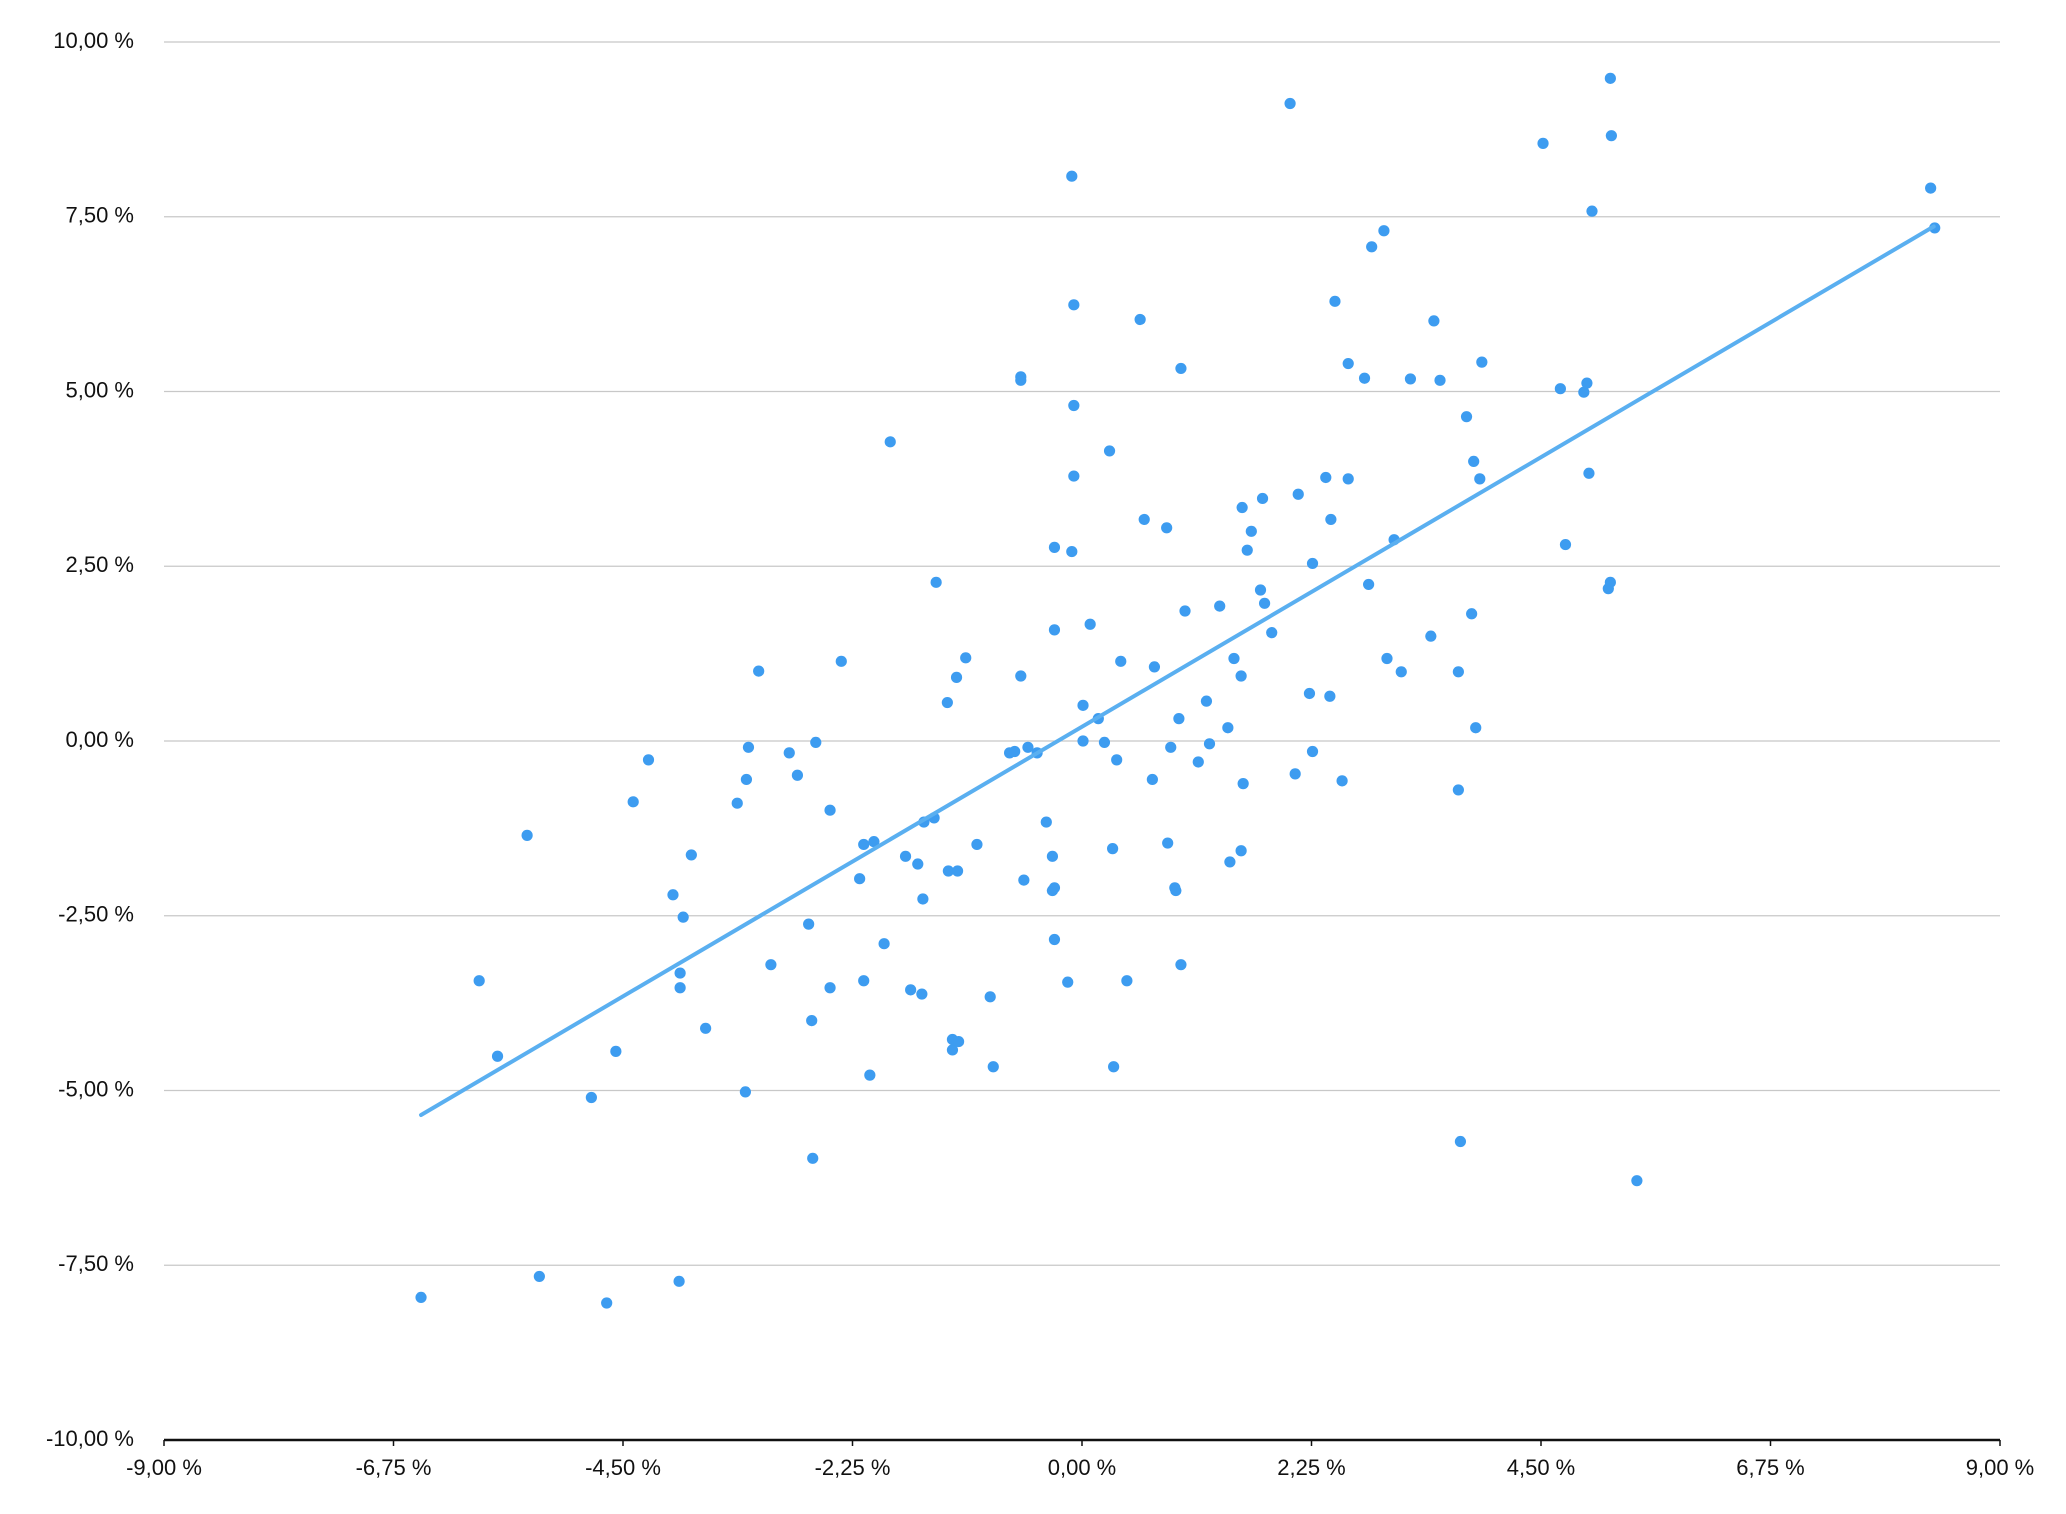 Image resolution: width=2066 pixels, height=1514 pixels. Describe the element at coordinates (394, 1467) in the screenshot. I see `x-tick-label: -6,75 %` at that location.